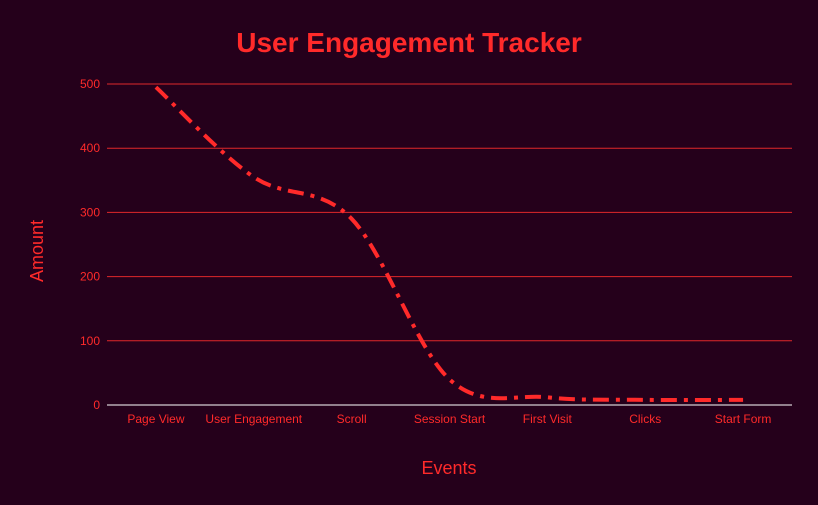 The height and width of the screenshot is (505, 818). I want to click on x-tick-label: Clicks, so click(645, 419).